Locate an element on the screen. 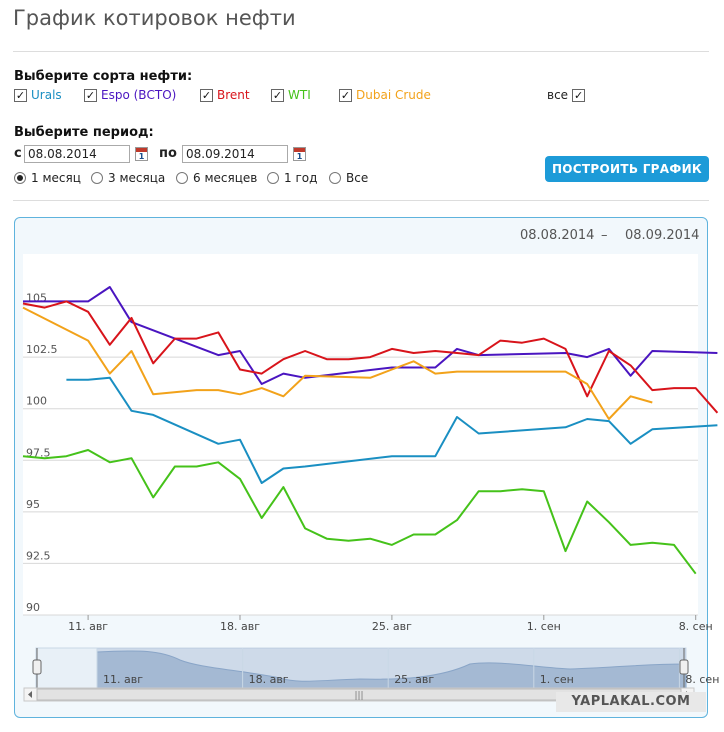  radio-6-months: 6 месяцев is located at coordinates (216, 178).